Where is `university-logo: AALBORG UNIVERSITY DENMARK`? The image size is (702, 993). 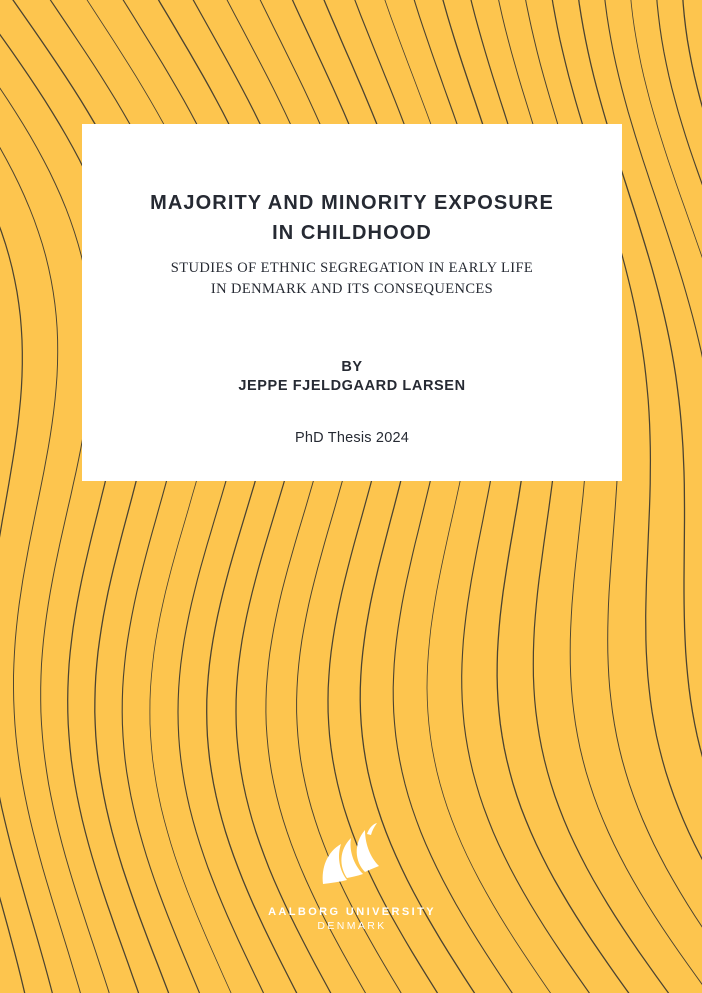 university-logo: AALBORG UNIVERSITY DENMARK is located at coordinates (352, 877).